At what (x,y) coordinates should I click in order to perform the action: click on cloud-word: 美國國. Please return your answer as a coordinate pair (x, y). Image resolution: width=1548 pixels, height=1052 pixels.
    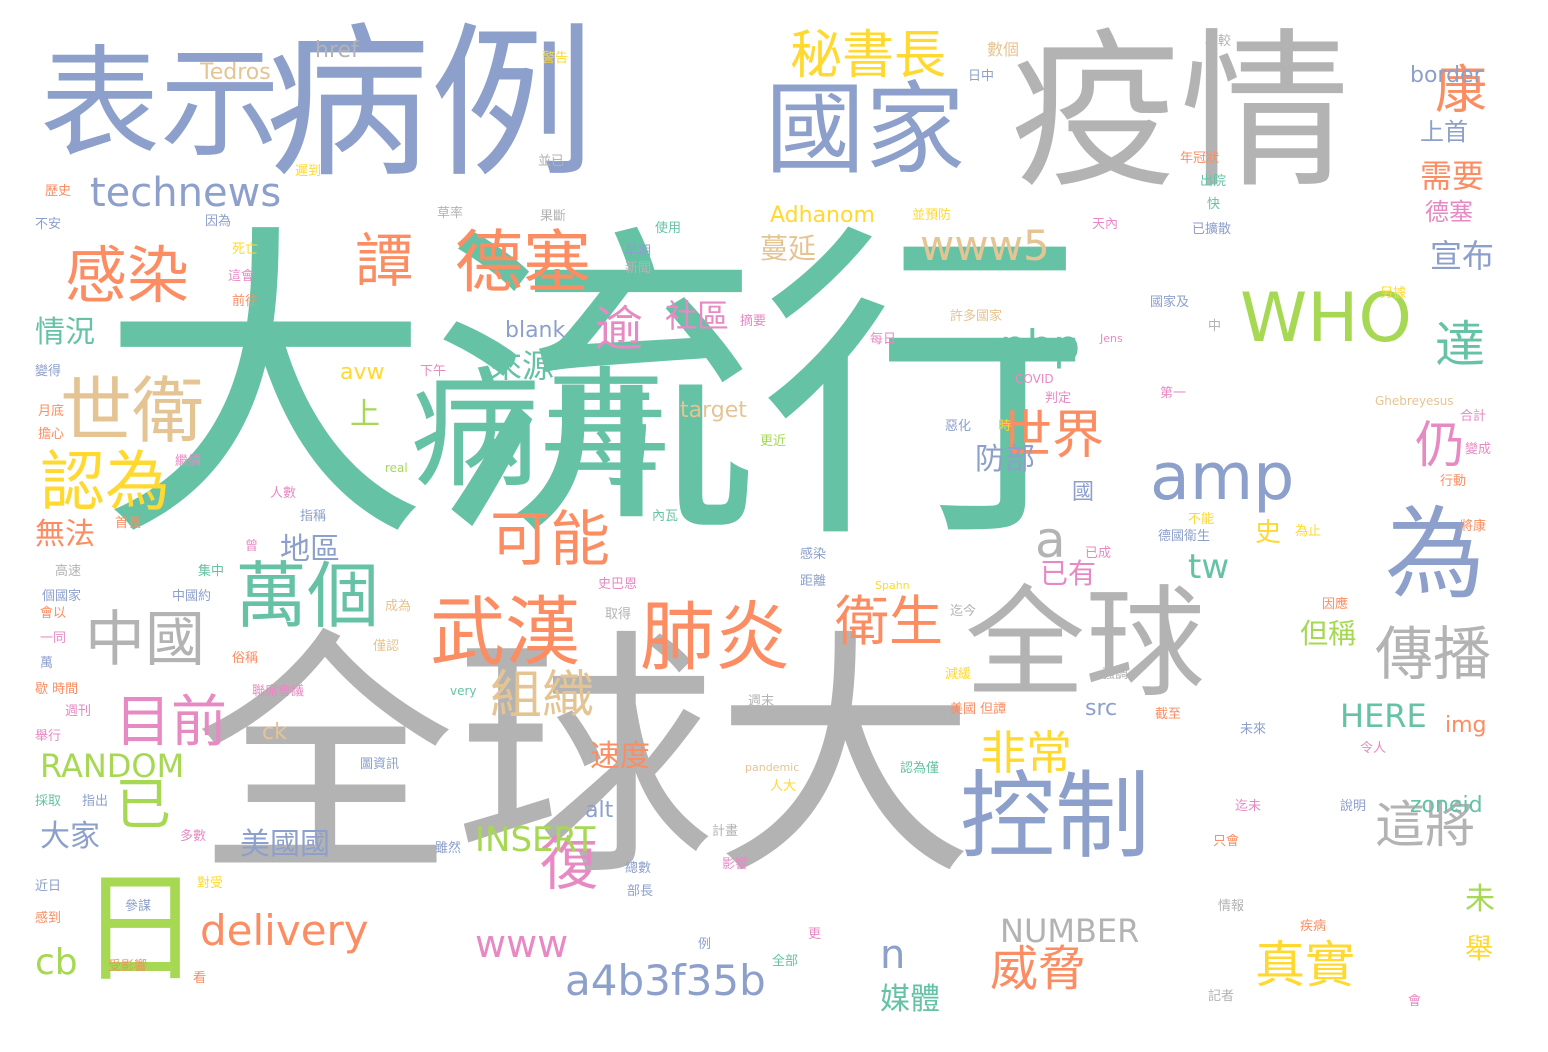
    Looking at the image, I should click on (285, 844).